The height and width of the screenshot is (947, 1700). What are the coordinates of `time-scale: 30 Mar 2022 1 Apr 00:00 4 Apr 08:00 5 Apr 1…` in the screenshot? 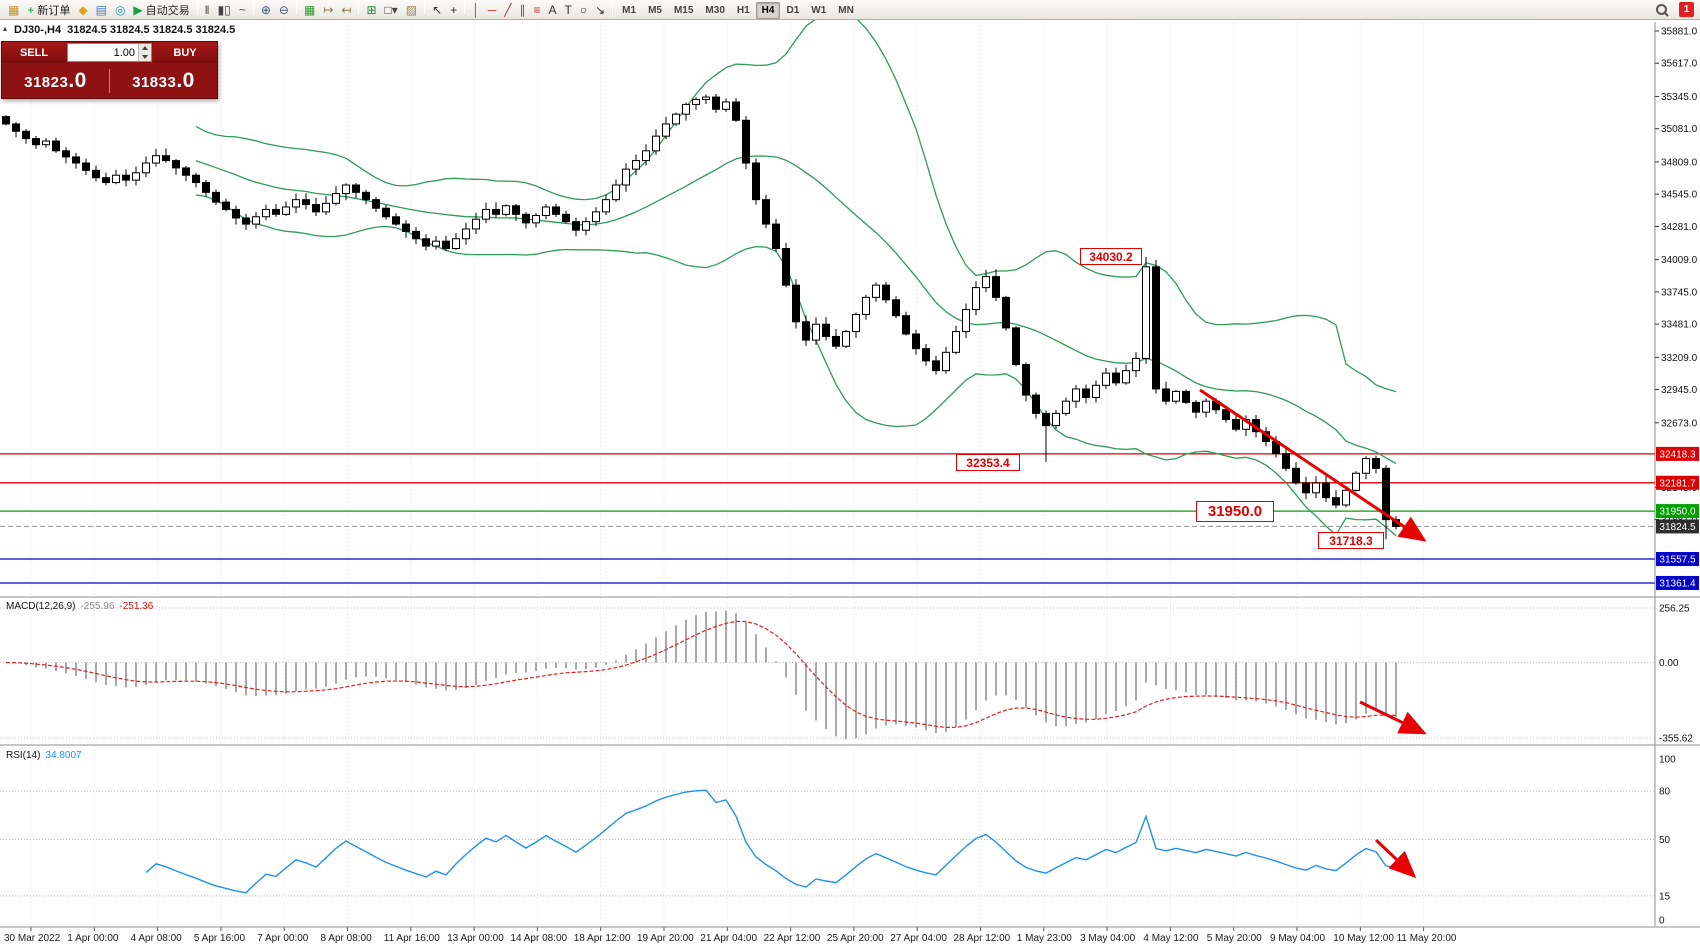 It's located at (730, 935).